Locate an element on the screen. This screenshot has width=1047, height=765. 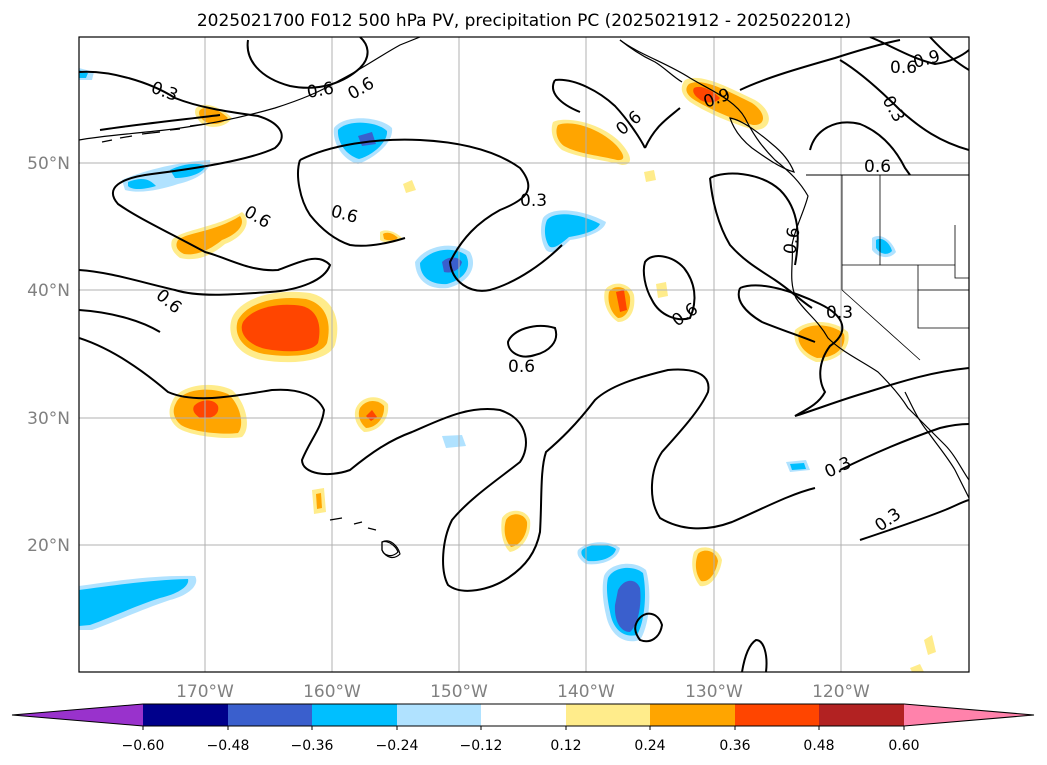
colorbar-tick-label: 0.24 is located at coordinates (649, 746).